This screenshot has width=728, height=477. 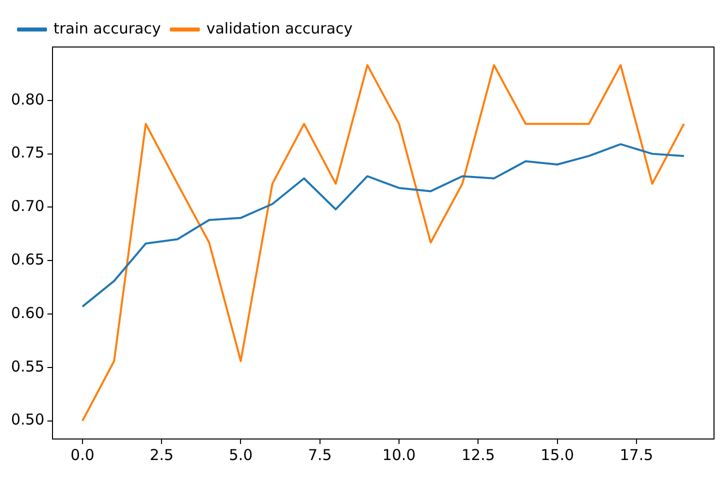 I want to click on x-tick-label: 2.5, so click(x=162, y=455).